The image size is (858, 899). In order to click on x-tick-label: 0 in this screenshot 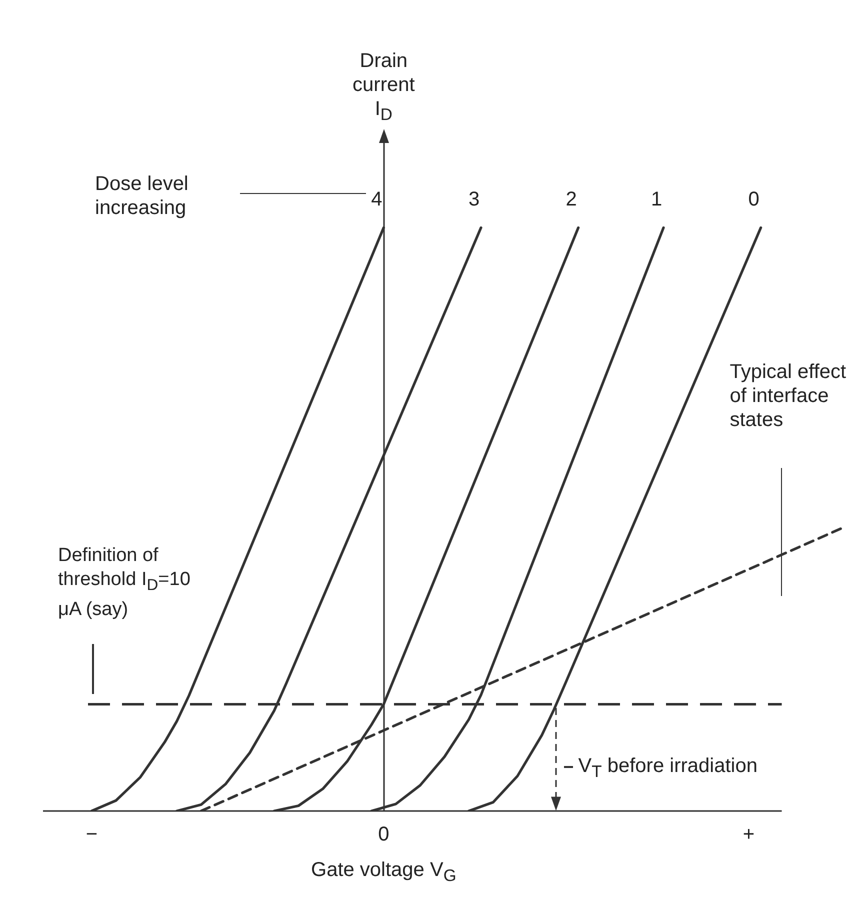, I will do `click(384, 835)`.